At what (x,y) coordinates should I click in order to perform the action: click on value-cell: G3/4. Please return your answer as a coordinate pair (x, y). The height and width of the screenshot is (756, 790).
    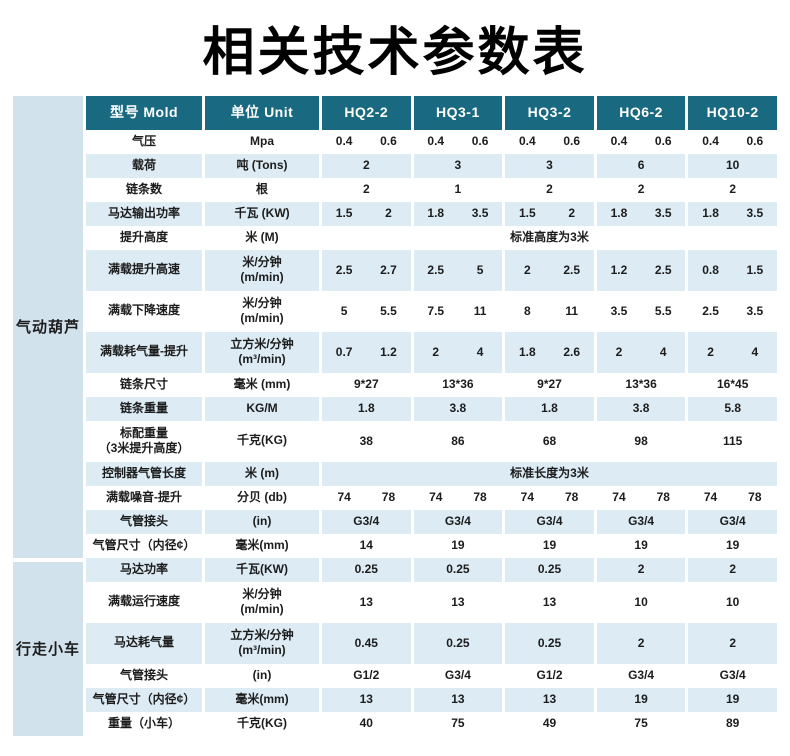
    Looking at the image, I should click on (732, 676).